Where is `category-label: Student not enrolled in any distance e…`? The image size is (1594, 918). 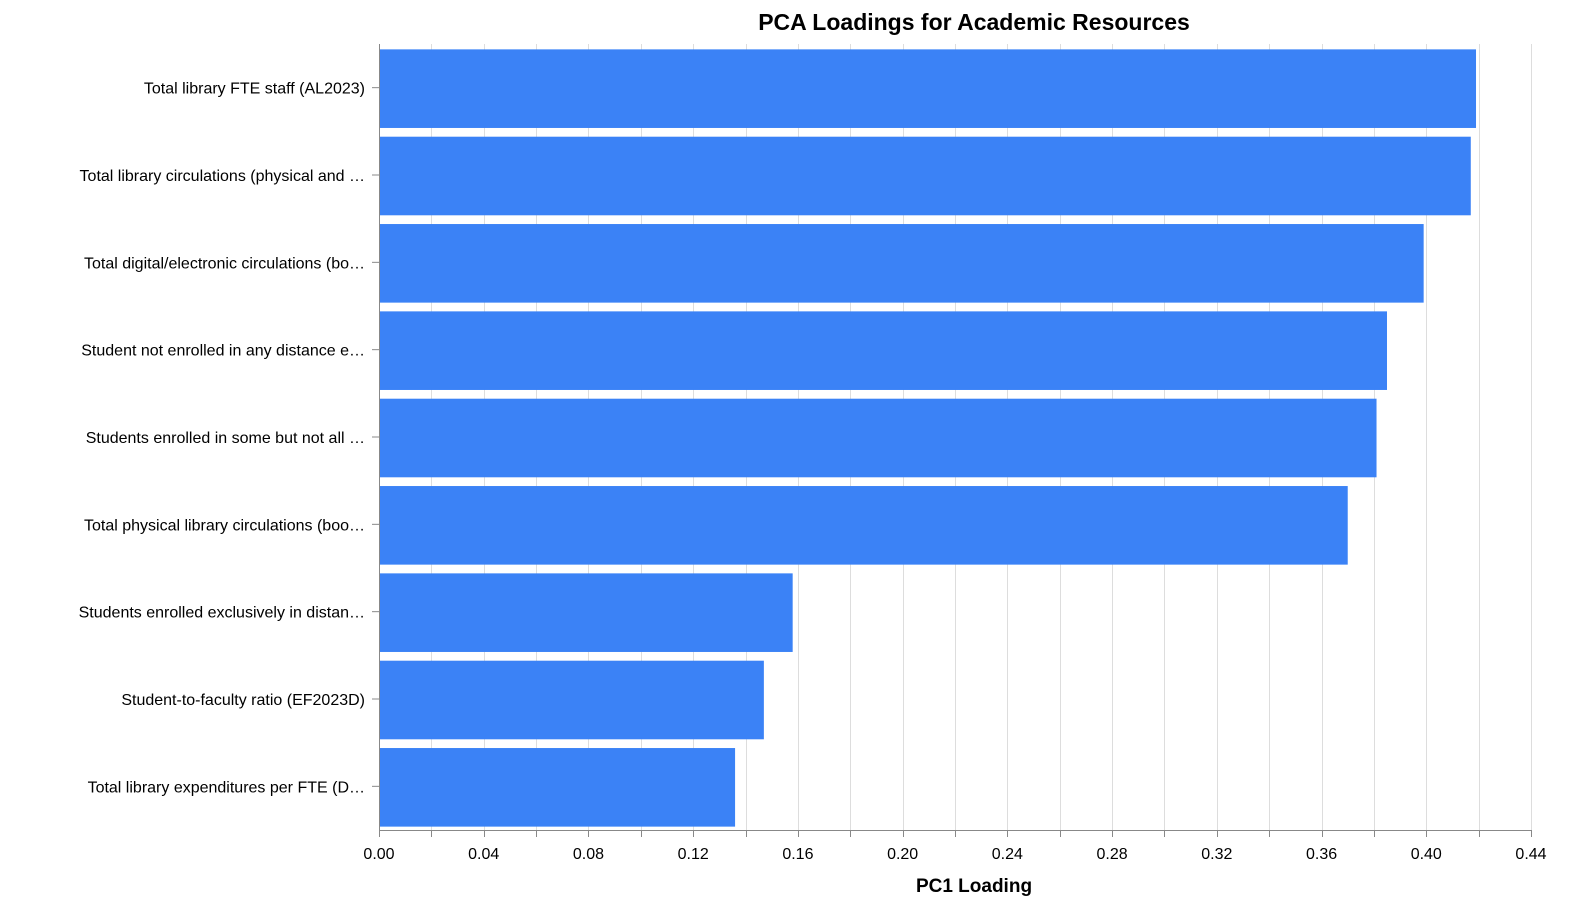
category-label: Student not enrolled in any distance e… is located at coordinates (223, 351).